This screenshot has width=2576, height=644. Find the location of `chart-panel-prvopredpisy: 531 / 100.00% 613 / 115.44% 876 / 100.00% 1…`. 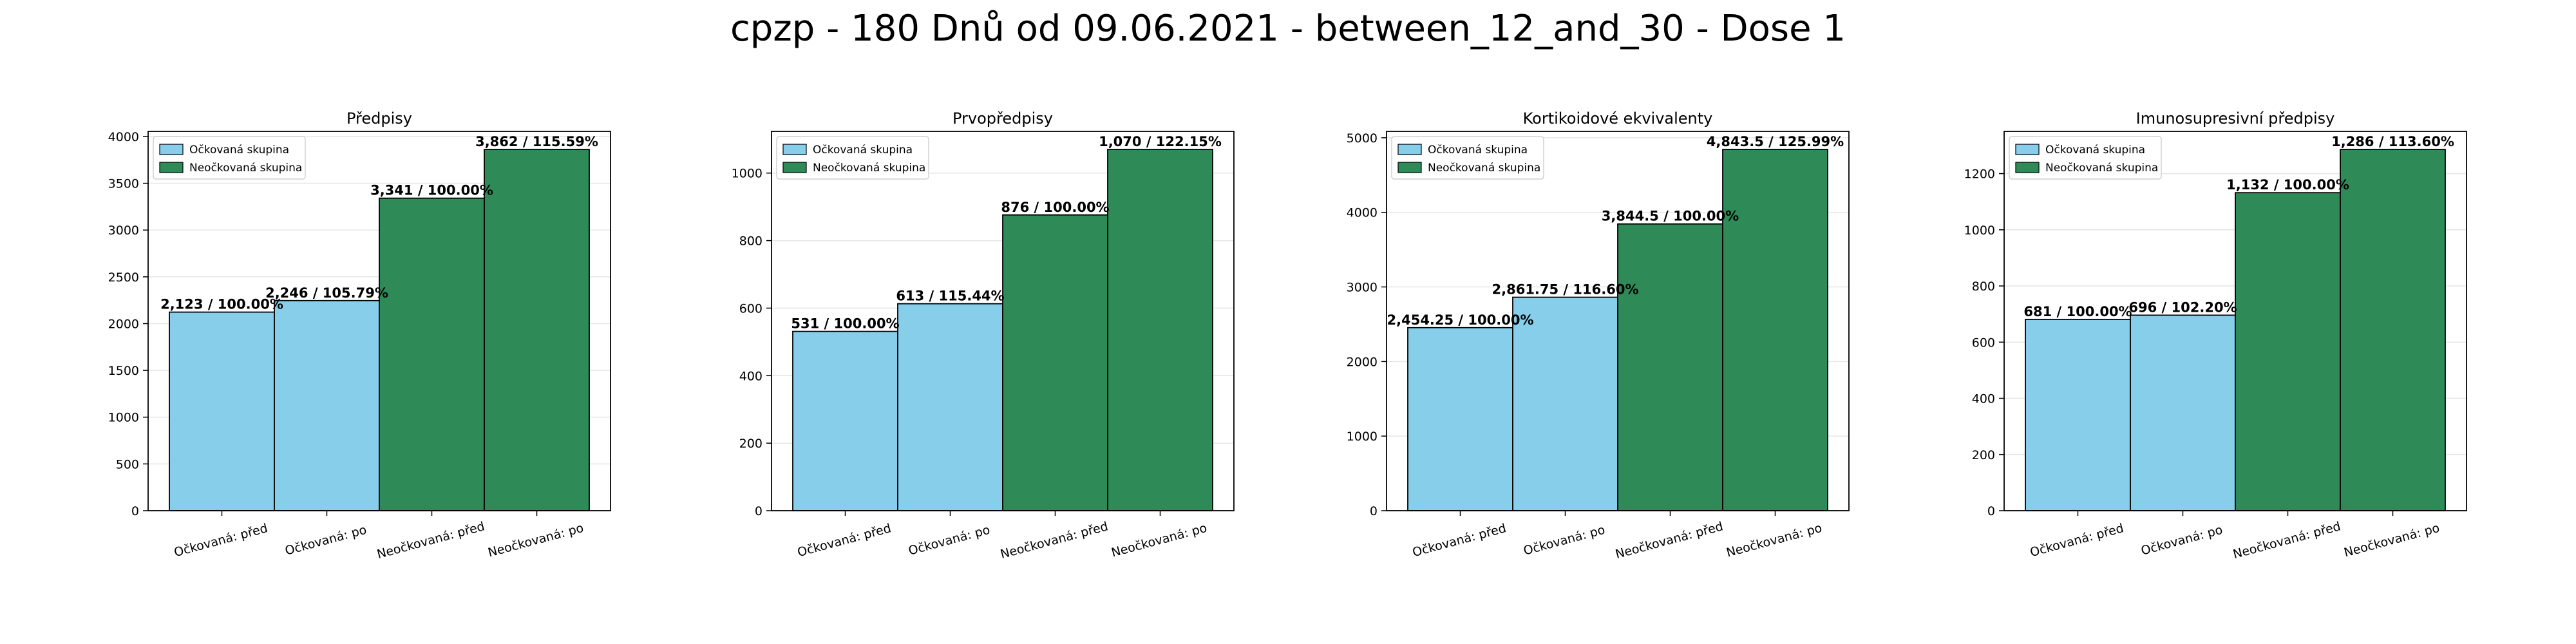

chart-panel-prvopredpisy: 531 / 100.00% 613 / 115.44% 876 / 100.00% 1… is located at coordinates (983, 335).